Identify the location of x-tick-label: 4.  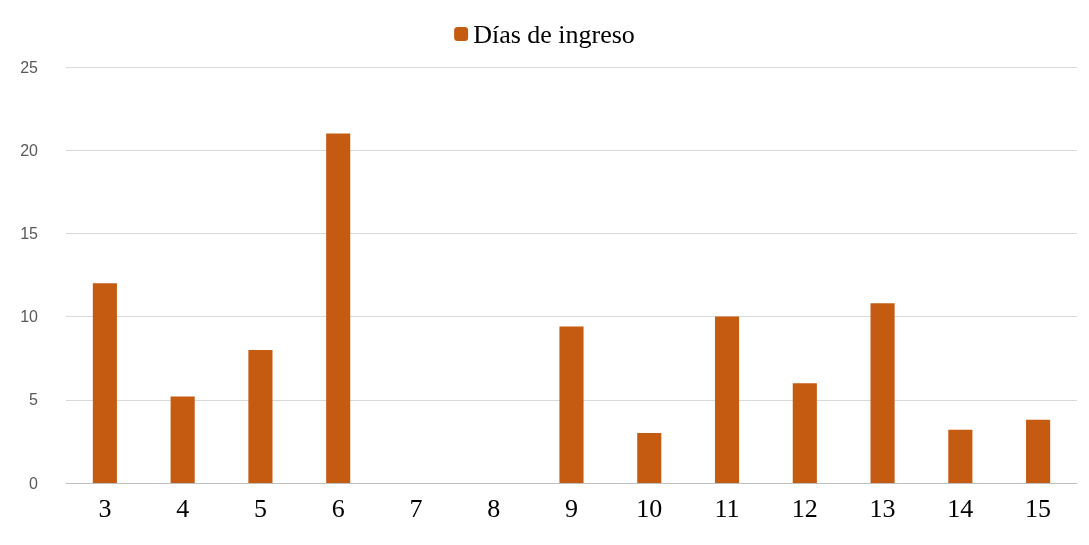
(183, 508).